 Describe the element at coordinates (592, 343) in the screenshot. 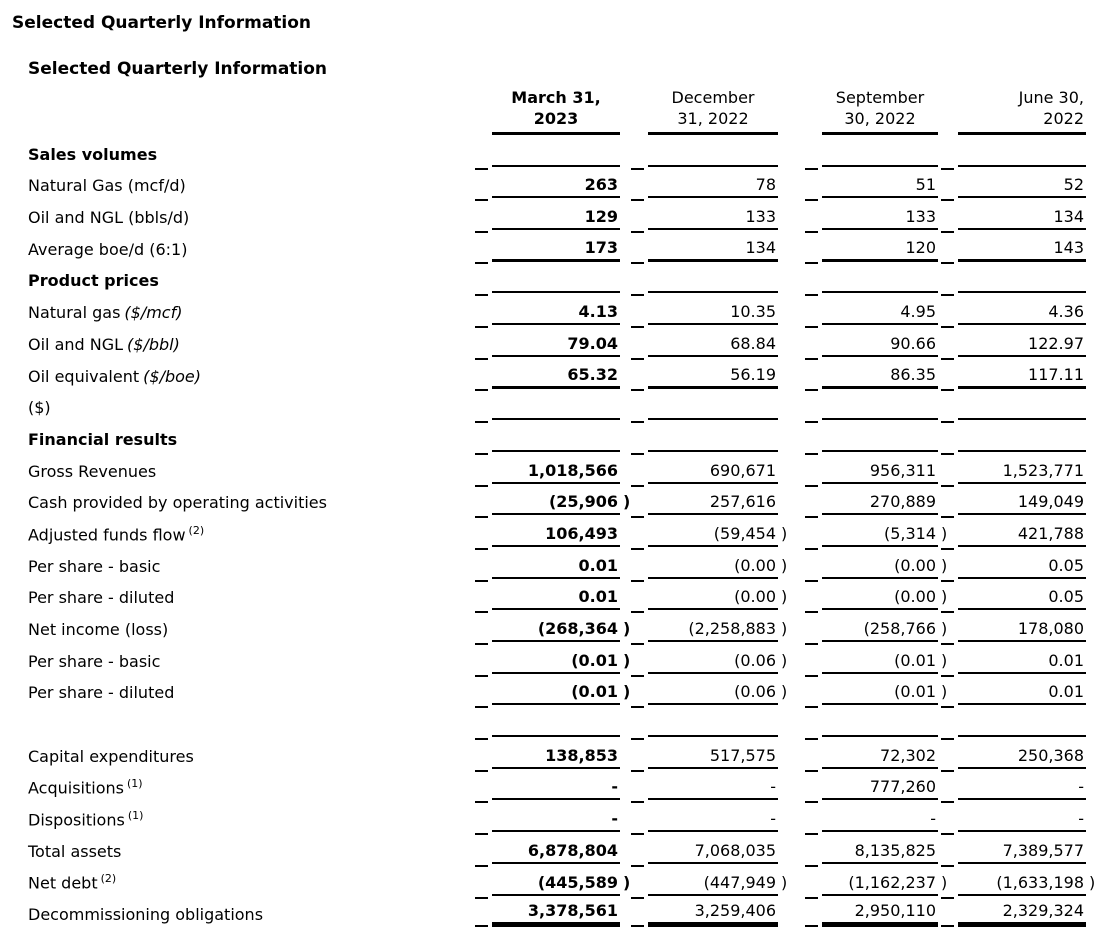

I see `cell-value: 79.04` at that location.